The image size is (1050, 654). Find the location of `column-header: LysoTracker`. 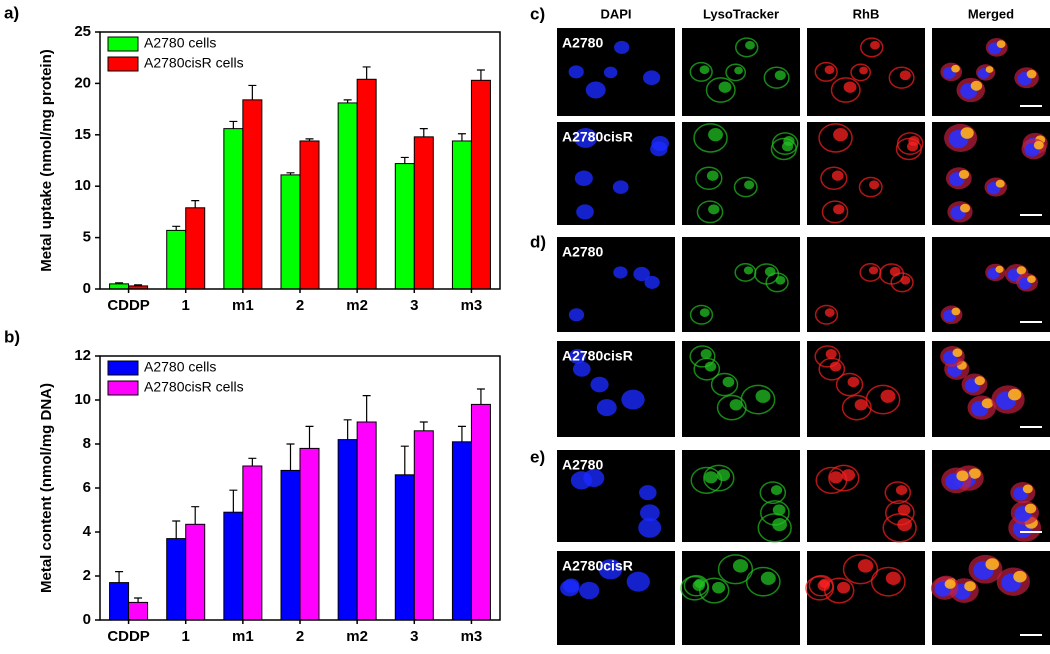

column-header: LysoTracker is located at coordinates (741, 13).